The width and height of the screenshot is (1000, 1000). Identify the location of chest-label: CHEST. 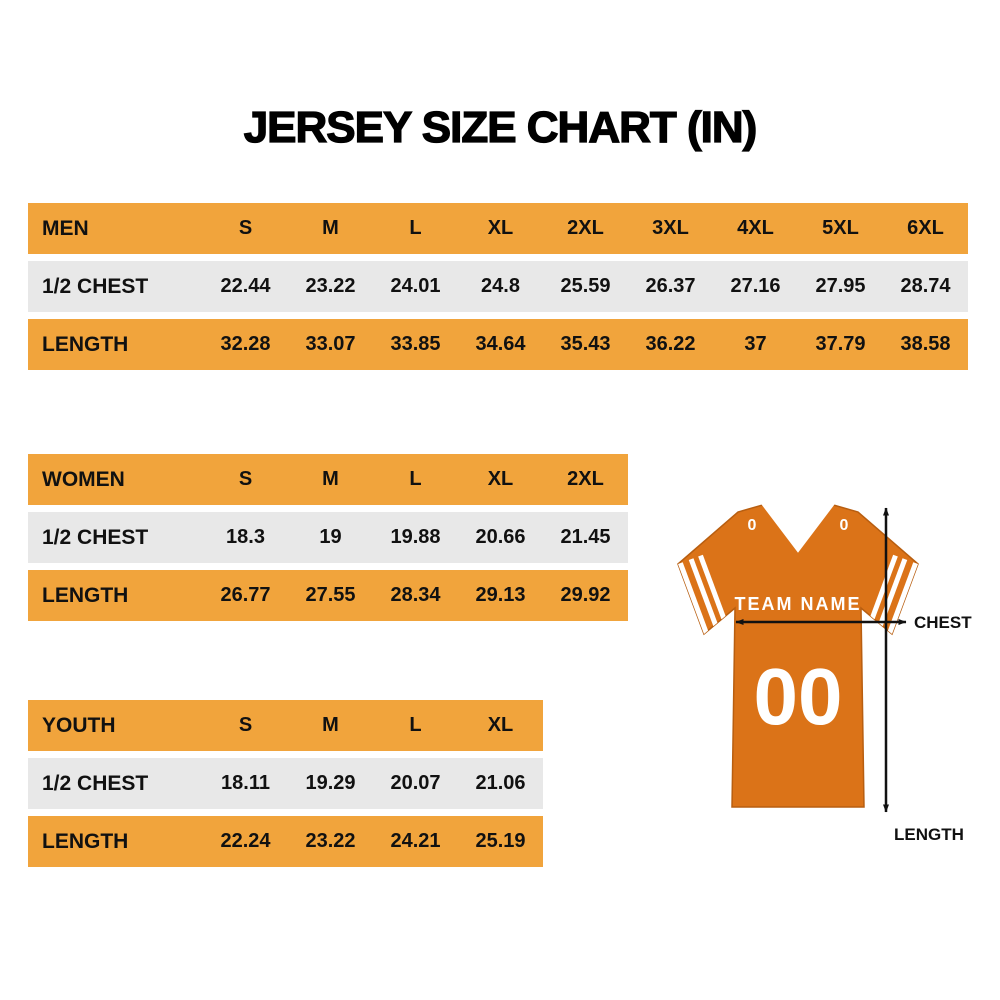
(943, 622).